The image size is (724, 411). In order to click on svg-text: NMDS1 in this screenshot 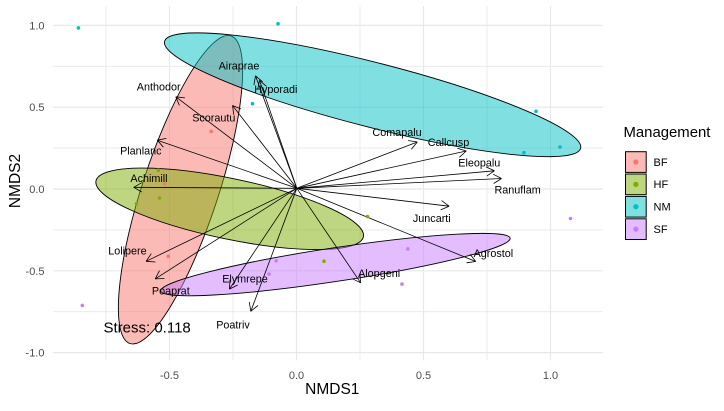, I will do `click(332, 389)`.